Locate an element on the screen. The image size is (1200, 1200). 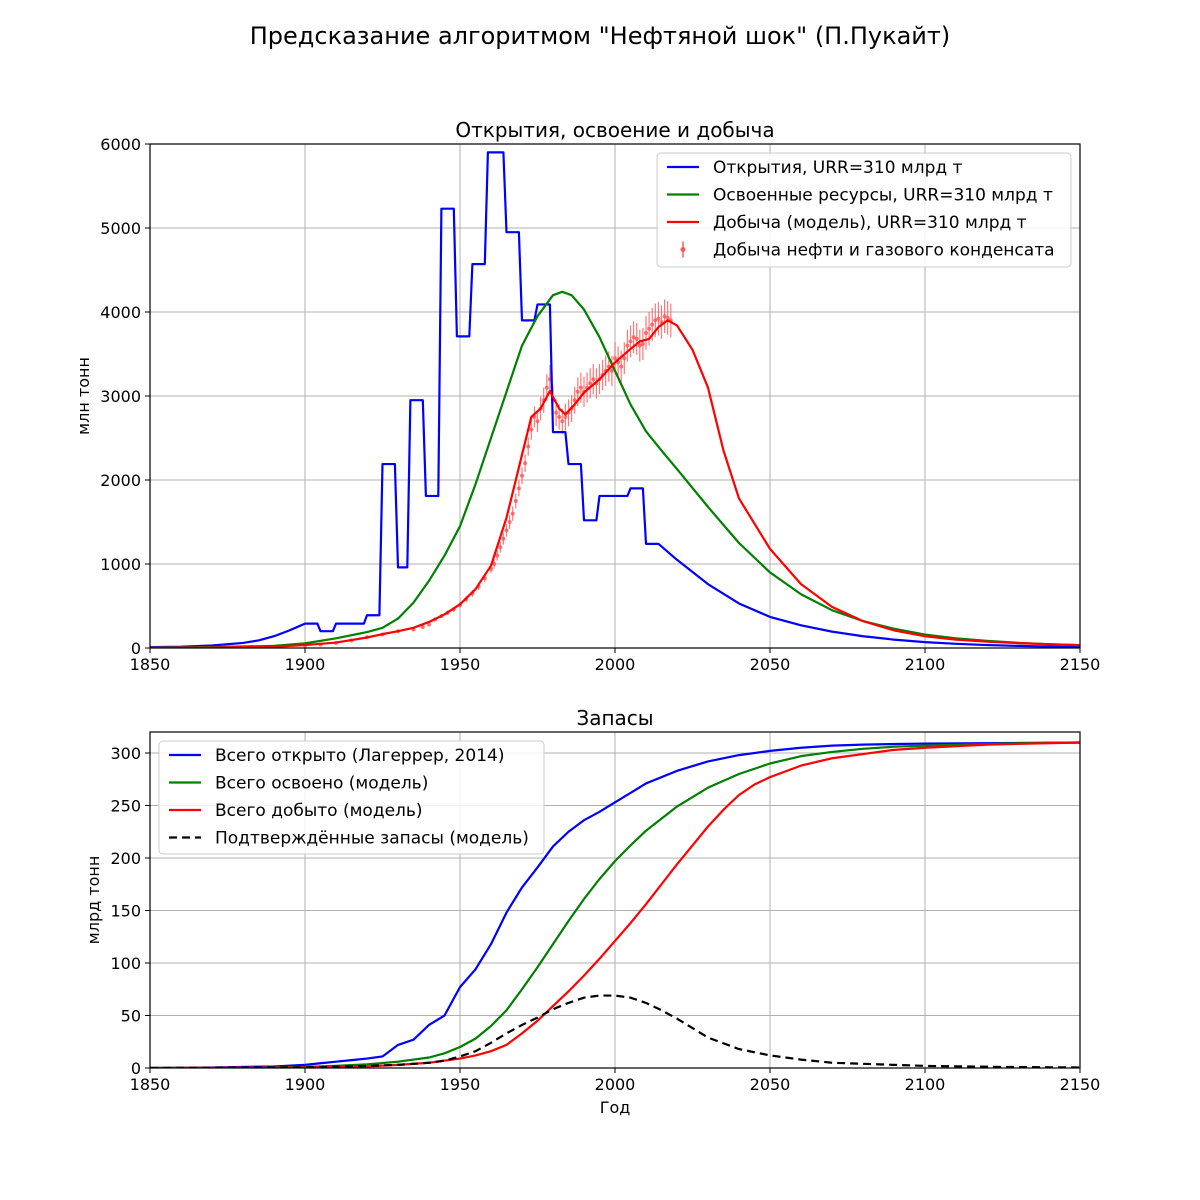
legend-label: Всего открыто (Лагеррер, 2014) is located at coordinates (359, 756).